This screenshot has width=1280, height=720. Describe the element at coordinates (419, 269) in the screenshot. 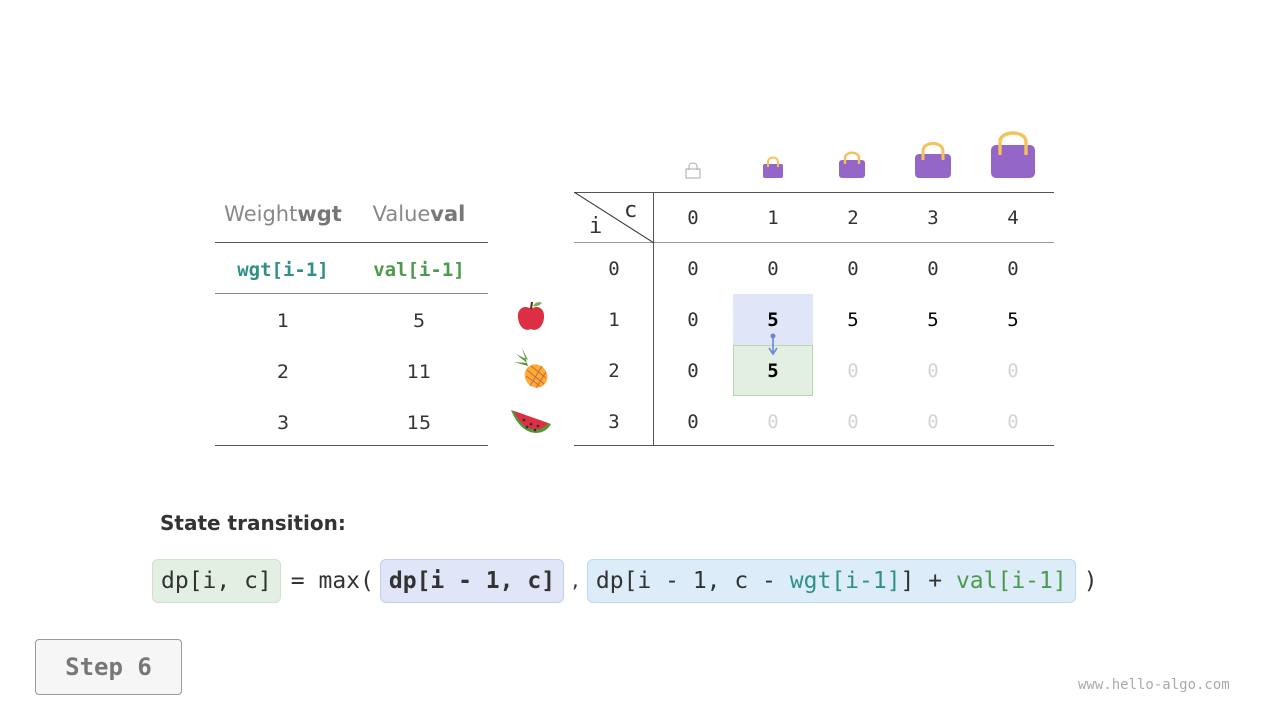

I see `subheader-val: val[i-1]` at that location.